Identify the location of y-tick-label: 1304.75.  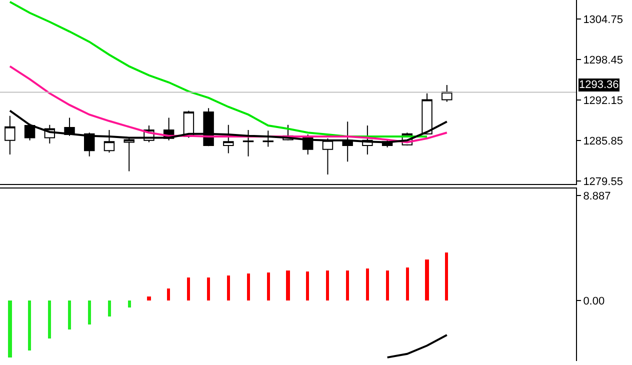
(603, 20).